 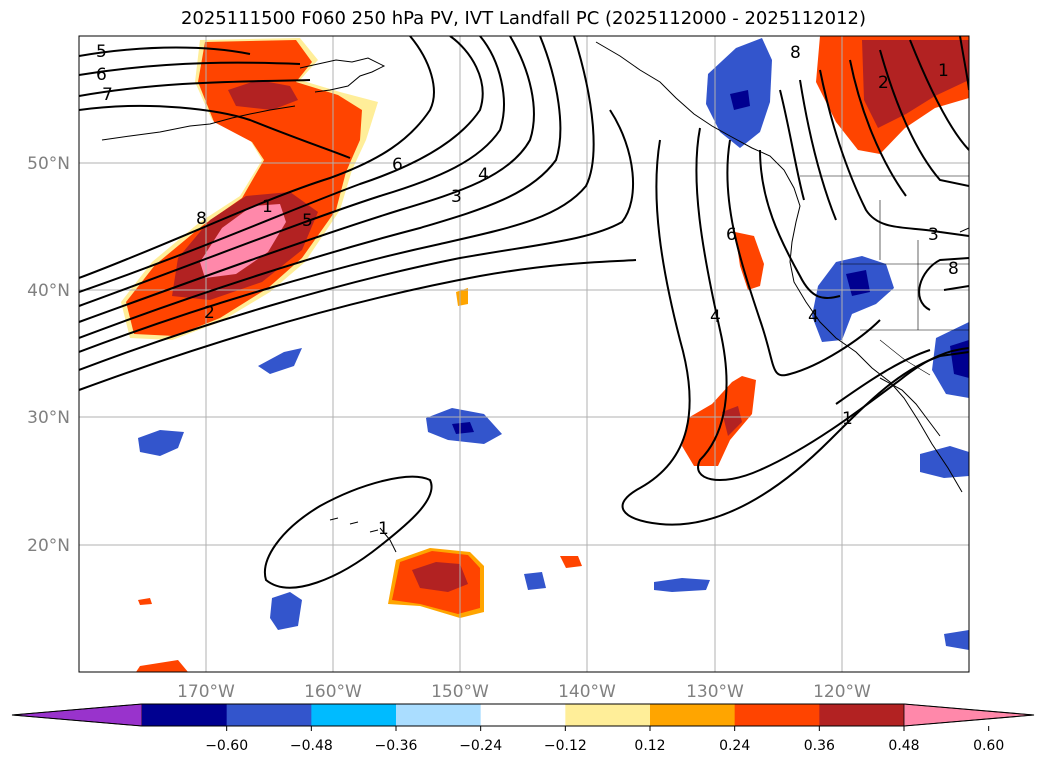 What do you see at coordinates (162, 666) in the screenshot?
I see `positive-anomaly-sw` at bounding box center [162, 666].